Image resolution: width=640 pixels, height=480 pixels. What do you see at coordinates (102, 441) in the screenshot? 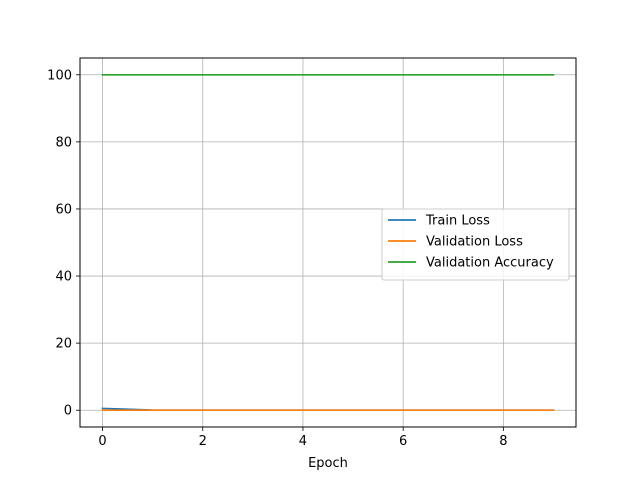
I see `x-tick-label: 0` at bounding box center [102, 441].